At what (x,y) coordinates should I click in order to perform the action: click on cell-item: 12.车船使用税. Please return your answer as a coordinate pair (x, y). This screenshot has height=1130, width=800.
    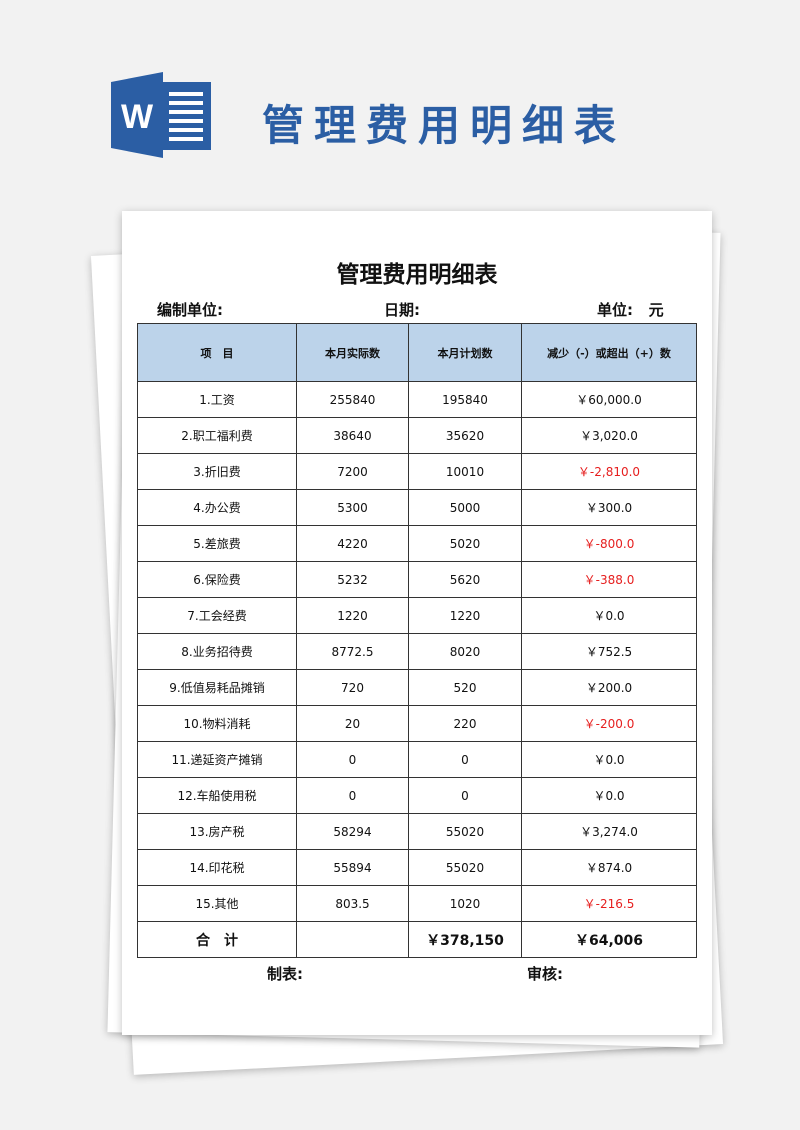
    Looking at the image, I should click on (217, 795).